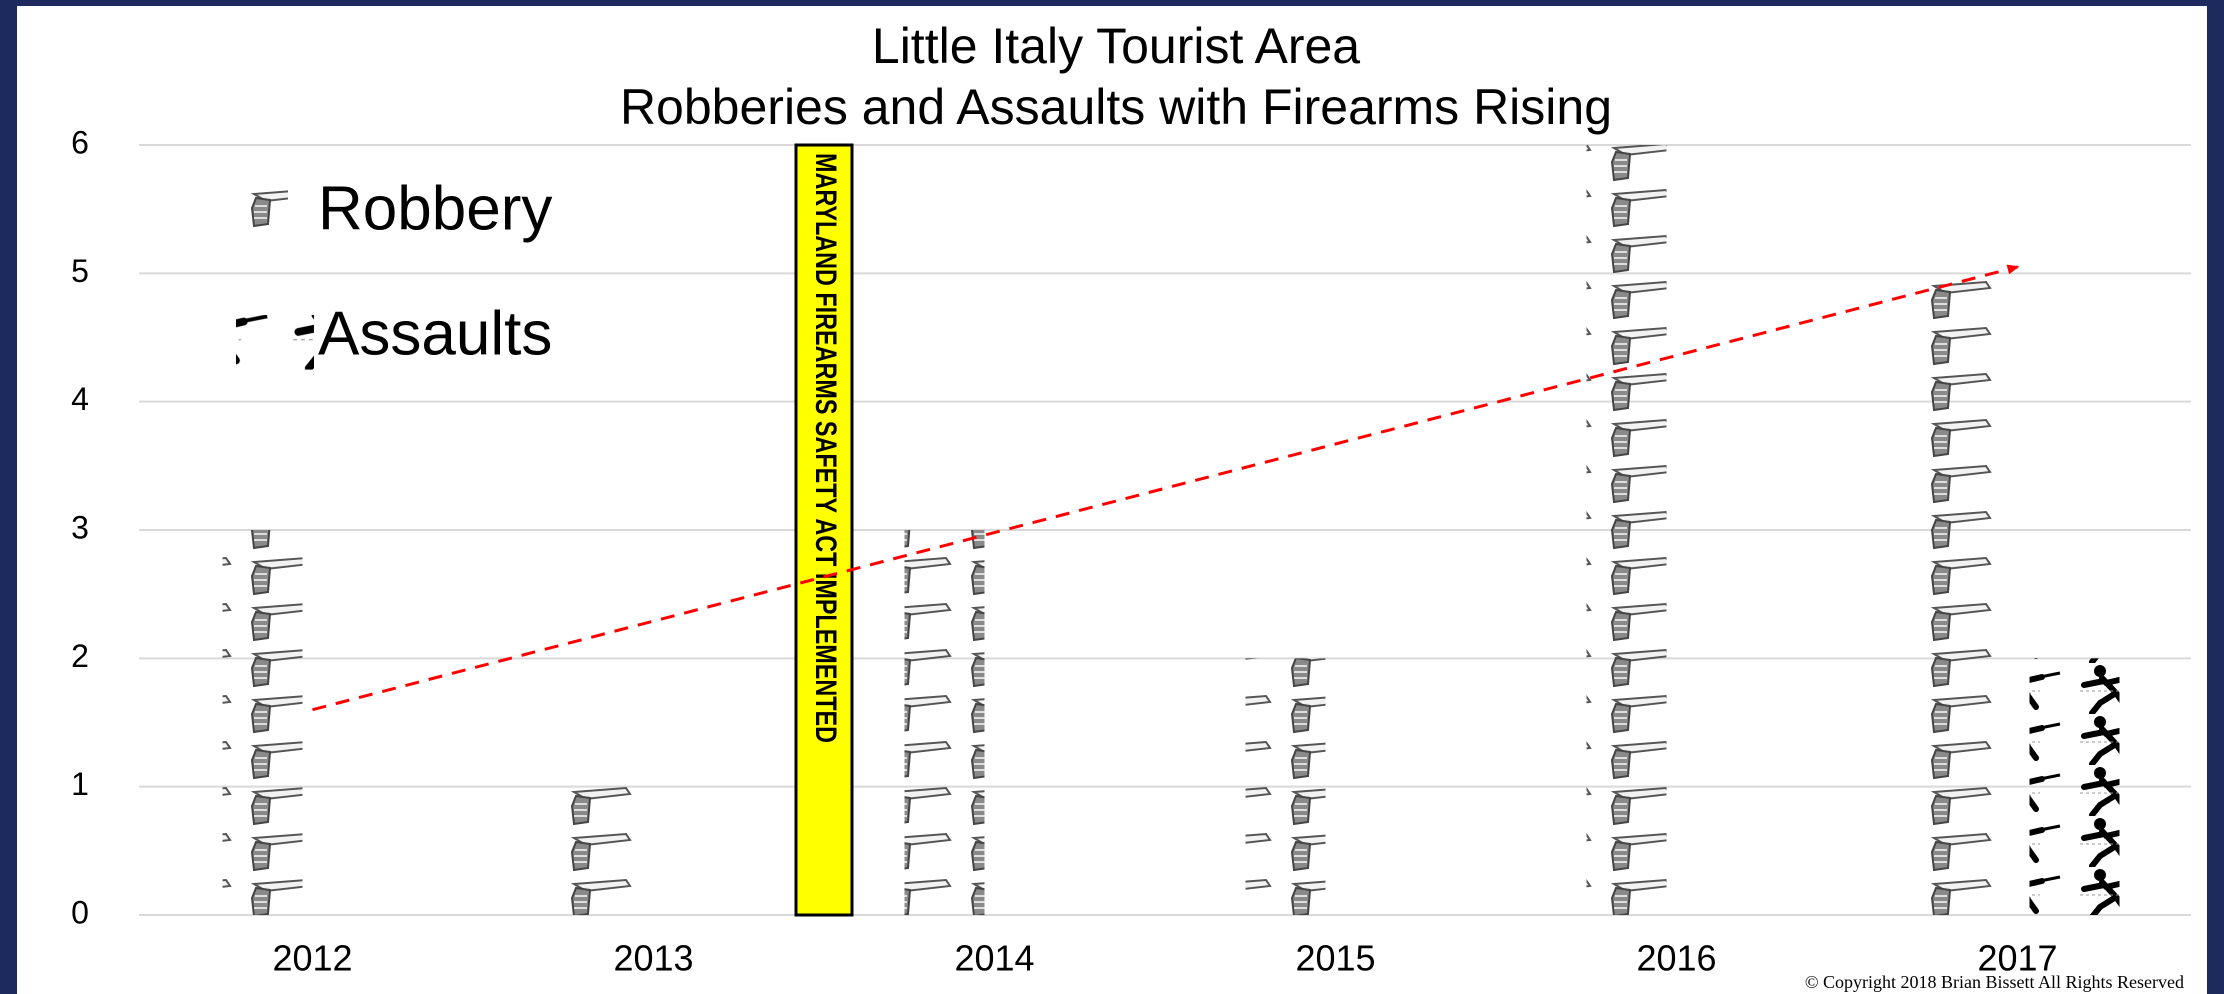 The image size is (2224, 994). Describe the element at coordinates (80, 527) in the screenshot. I see `y-tick-label: 3` at that location.